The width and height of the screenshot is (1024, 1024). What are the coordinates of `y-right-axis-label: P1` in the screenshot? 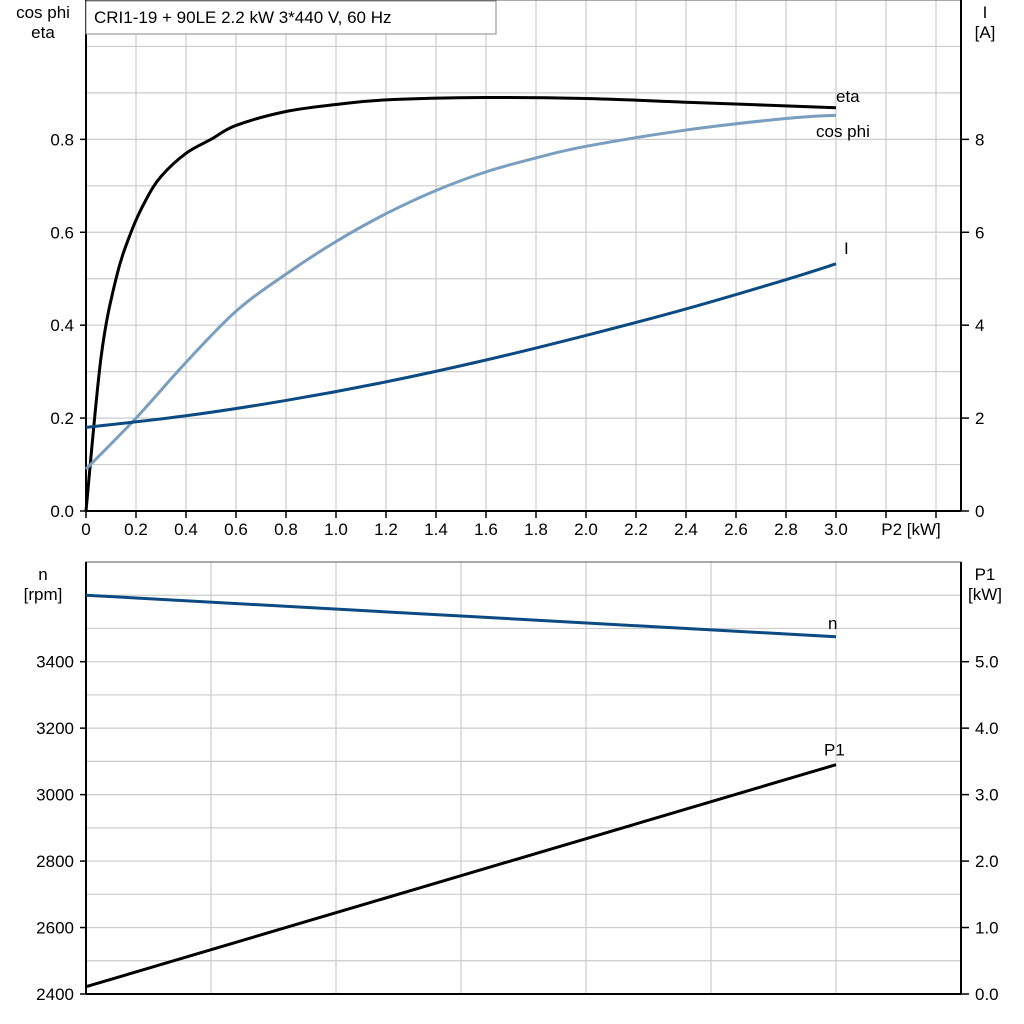 It's located at (985, 574).